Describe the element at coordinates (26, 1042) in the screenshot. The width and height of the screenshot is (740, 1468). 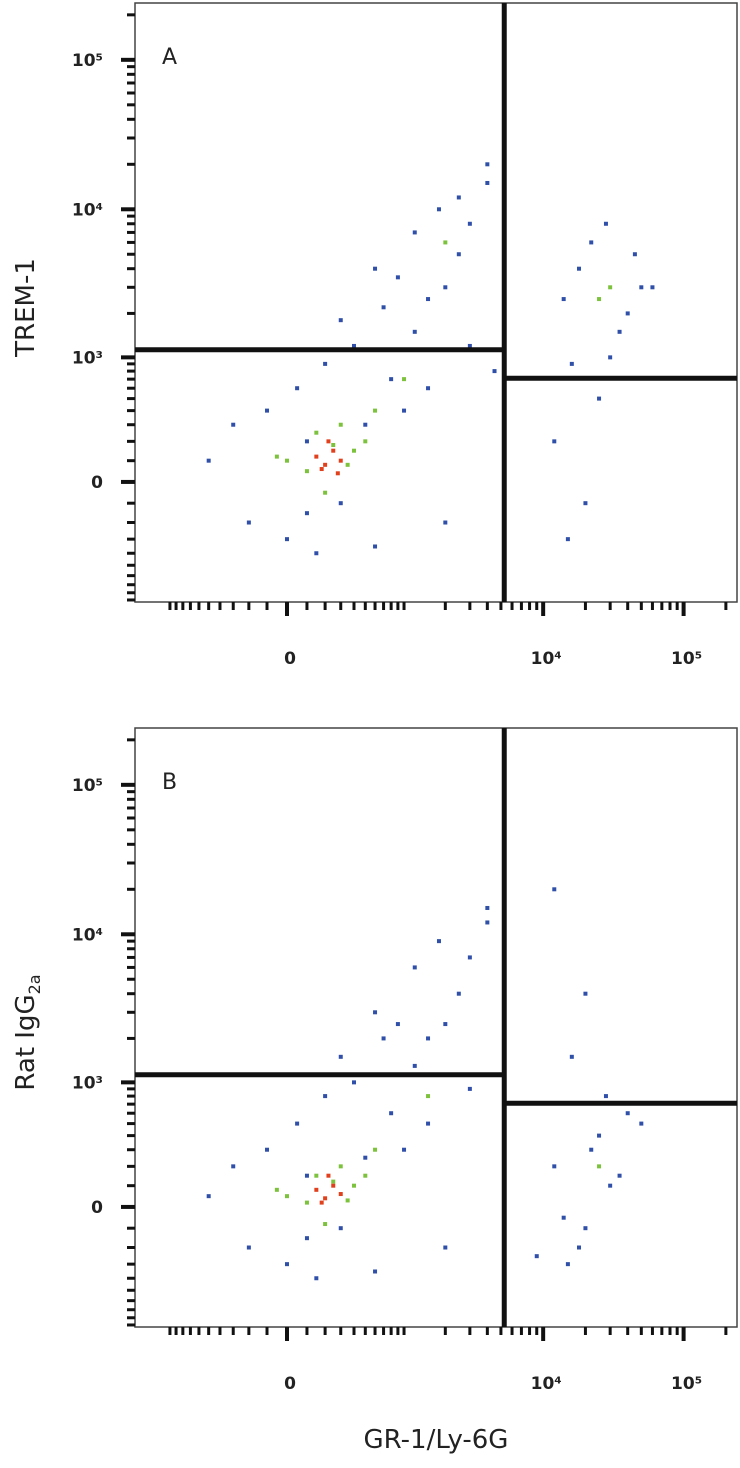
I see `y-axis-title-main: Rat IgG` at that location.